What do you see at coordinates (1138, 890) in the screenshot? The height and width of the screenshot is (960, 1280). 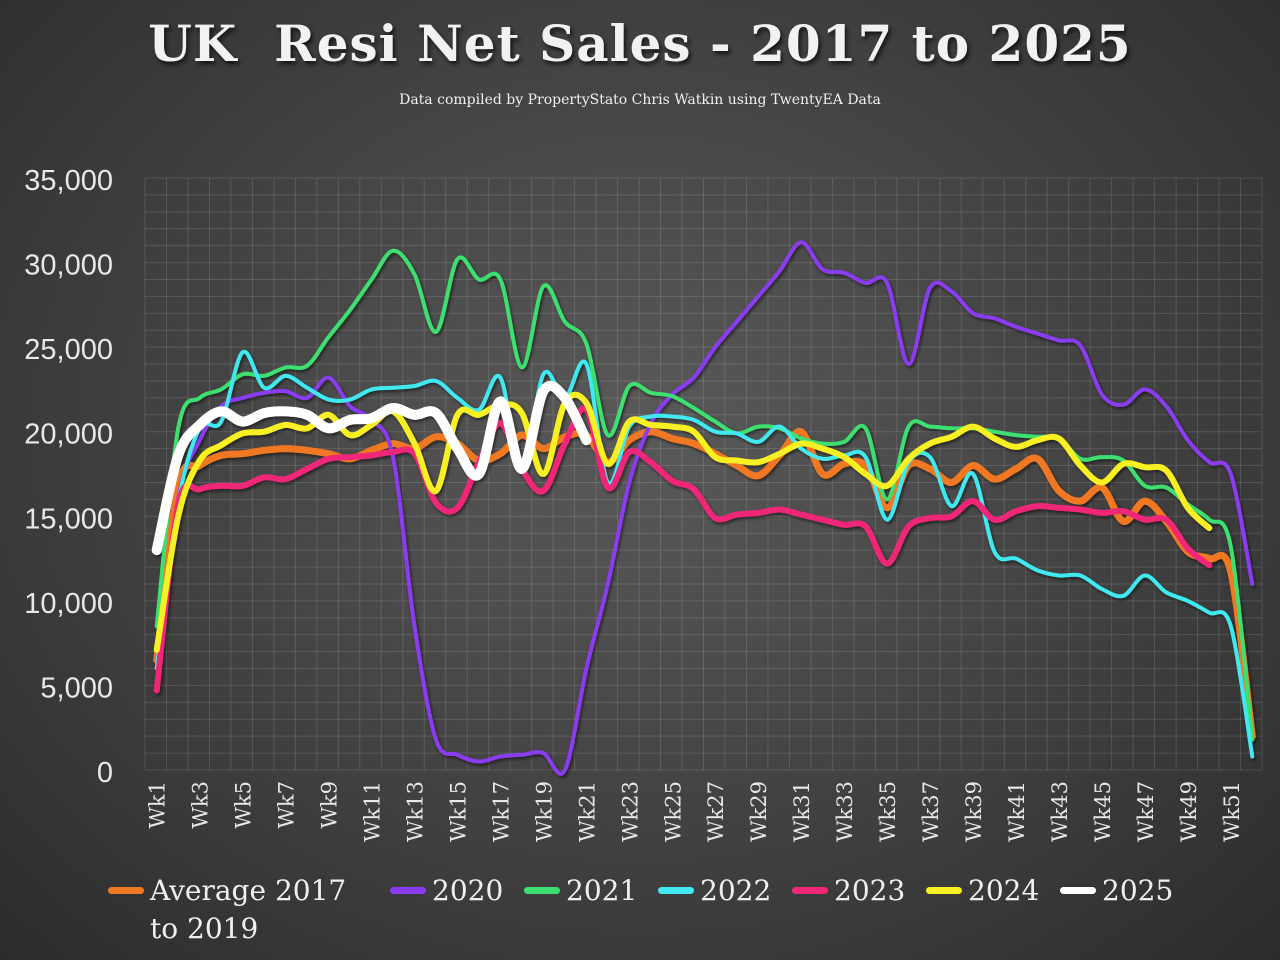 I see `legend-label: 2025` at bounding box center [1138, 890].